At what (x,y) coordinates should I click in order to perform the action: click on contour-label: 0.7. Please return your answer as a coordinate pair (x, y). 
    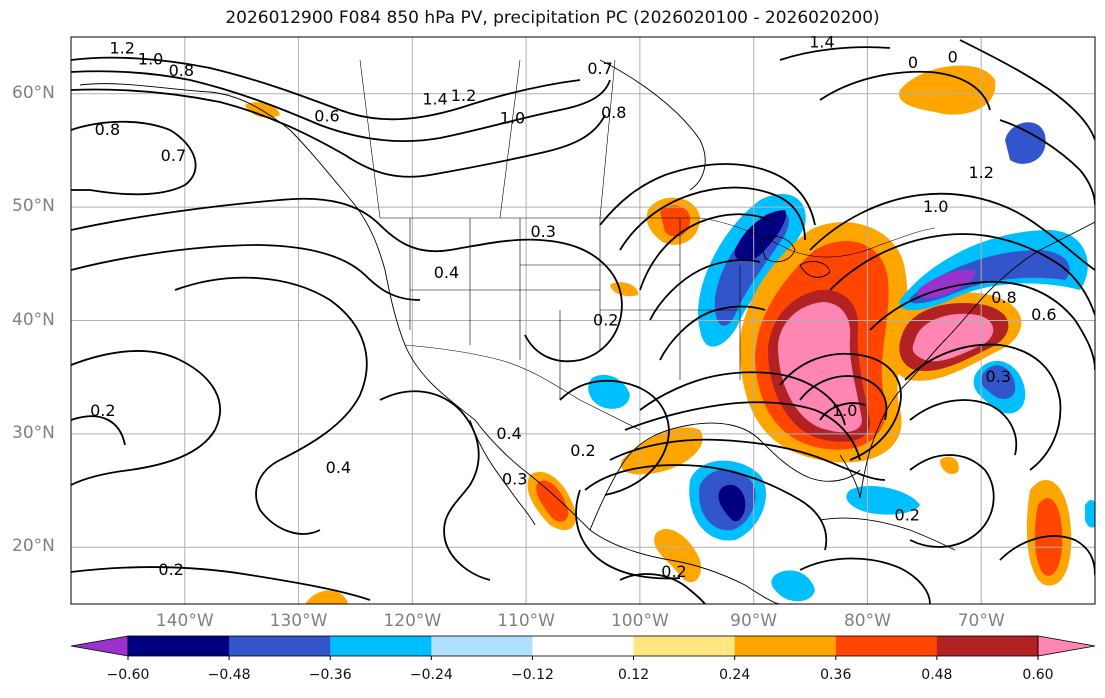
    Looking at the image, I should click on (173, 155).